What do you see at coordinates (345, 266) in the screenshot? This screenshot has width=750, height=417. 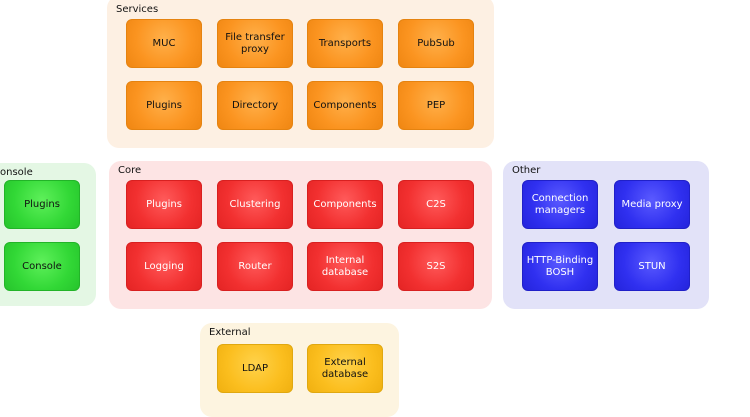 I see `core-internal-database: Internal database` at bounding box center [345, 266].